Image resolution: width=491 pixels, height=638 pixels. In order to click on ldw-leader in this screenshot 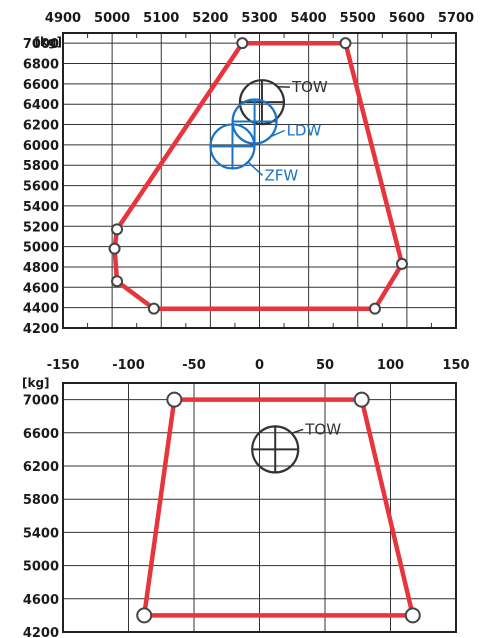, I will do `click(277, 133)`.